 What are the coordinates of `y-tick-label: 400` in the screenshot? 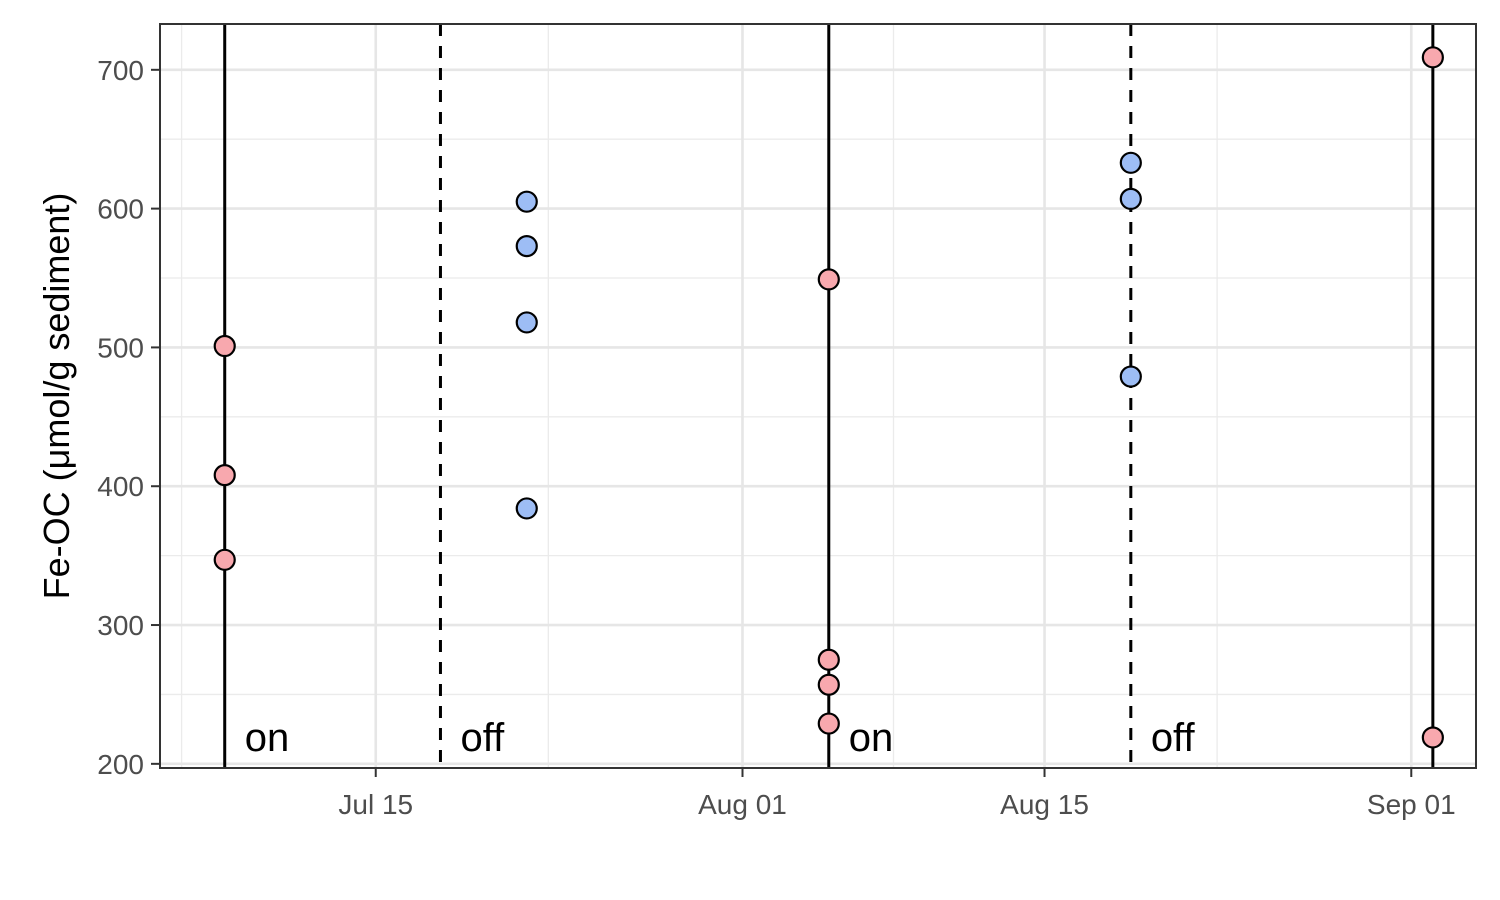 It's located at (120, 486).